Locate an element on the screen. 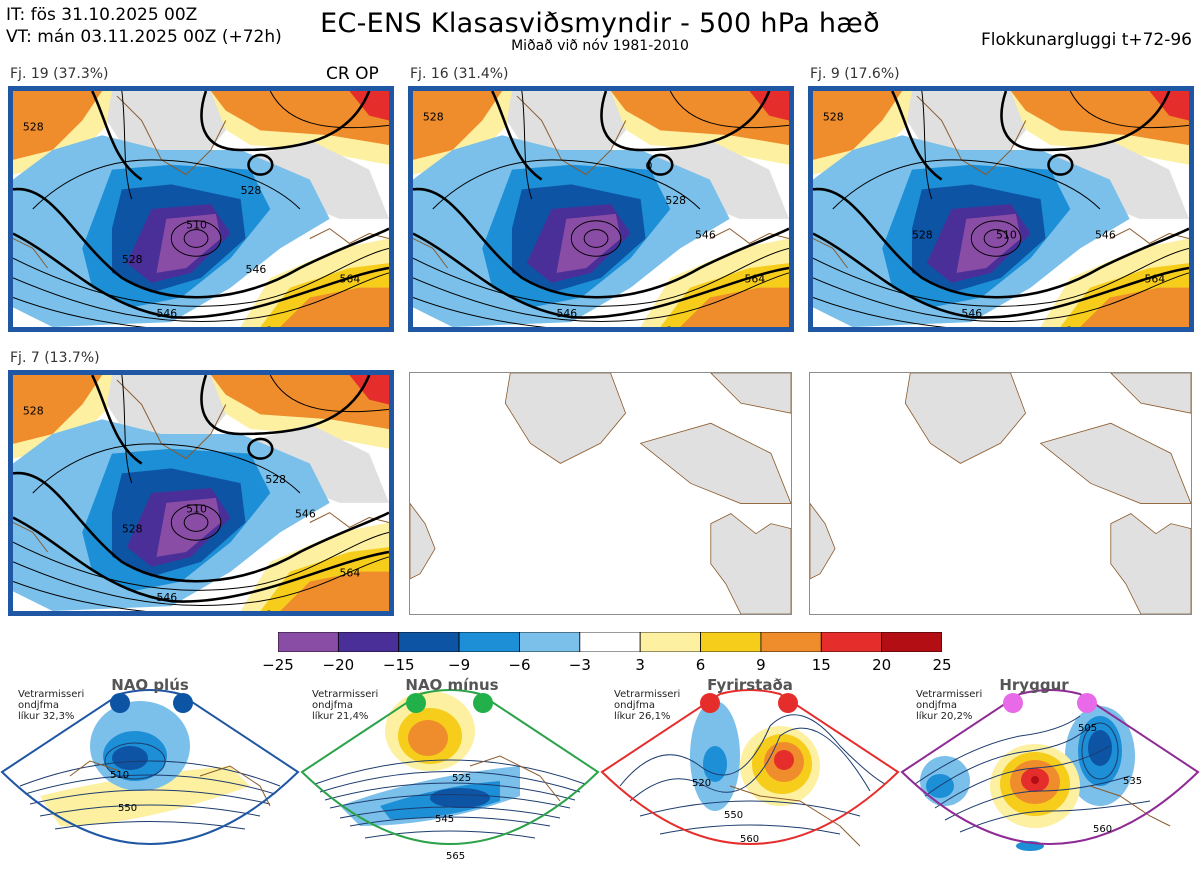 The image size is (1200, 875). cluster-map-1: 528 528 510 546 528 546 564 is located at coordinates (201, 209).